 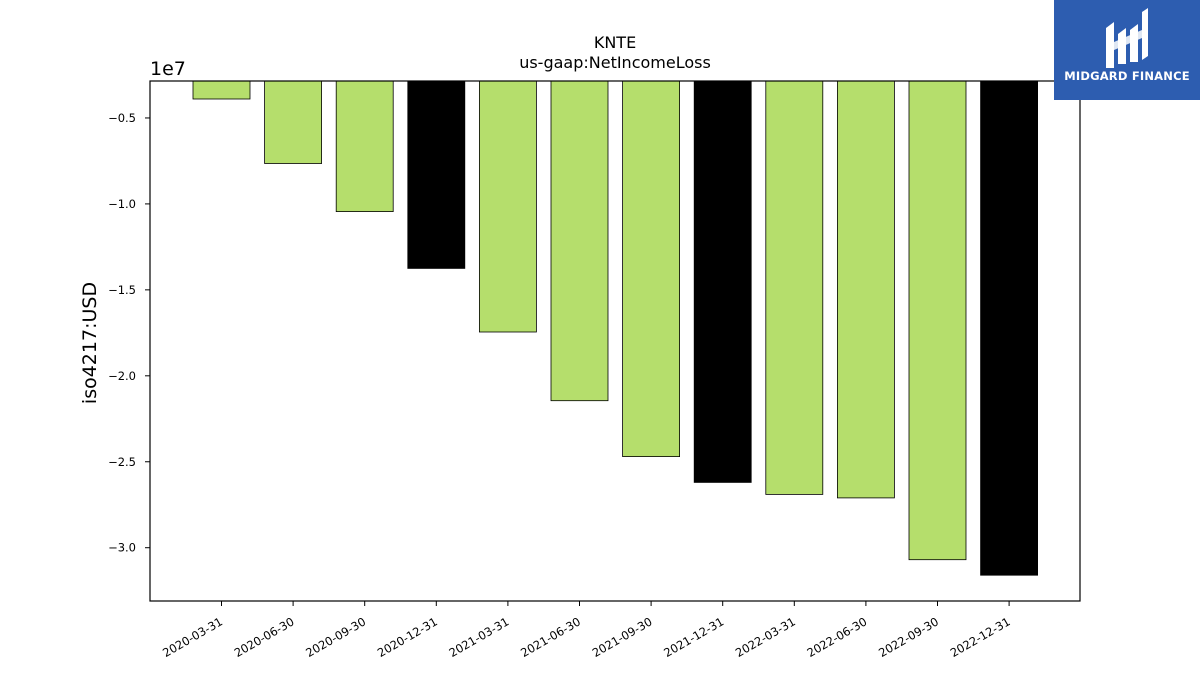 What do you see at coordinates (122, 118) in the screenshot?
I see `y-tick-label: −0.5` at bounding box center [122, 118].